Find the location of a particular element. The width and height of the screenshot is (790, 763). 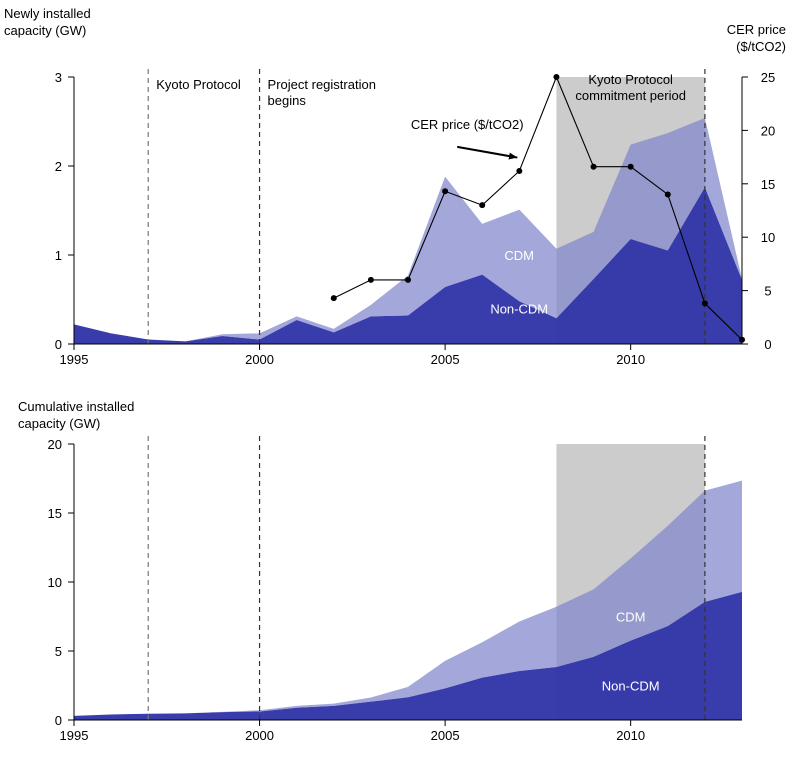

panel2-x-tick-label-2005: 2005 is located at coordinates (445, 735).